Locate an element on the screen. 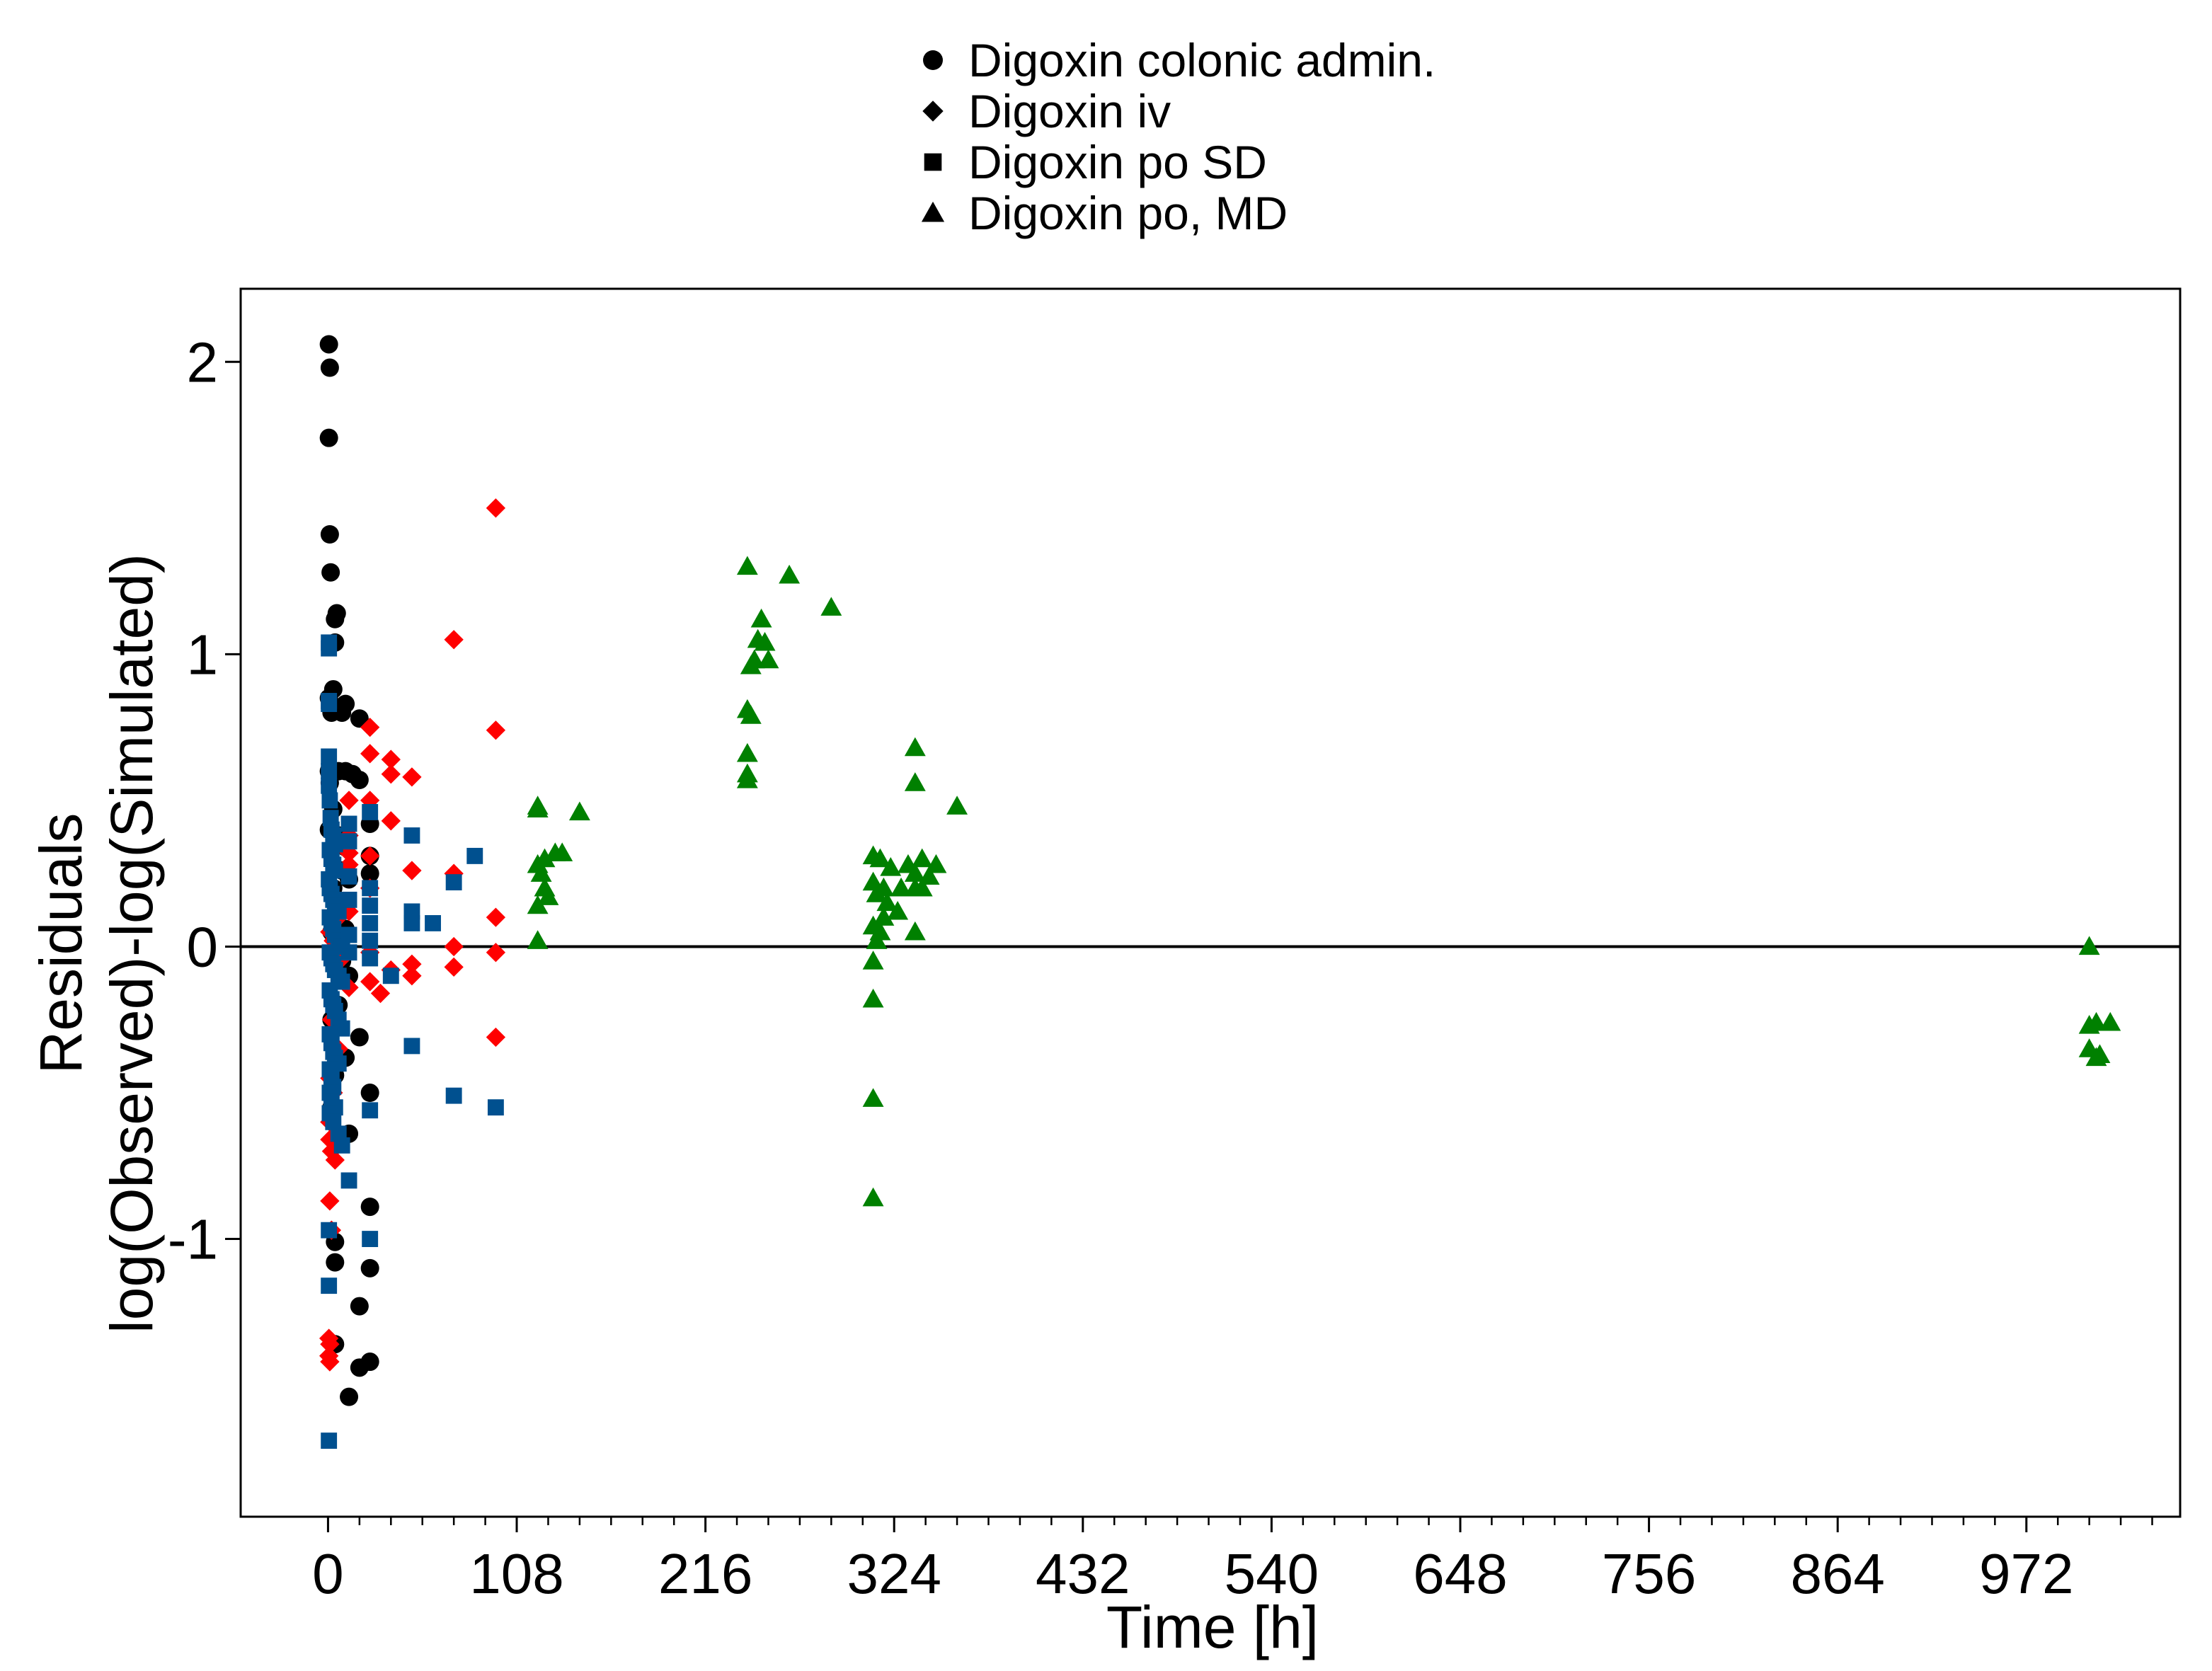 This screenshot has height=1671, width=2212. x-tick-label: 324 is located at coordinates (894, 1573).